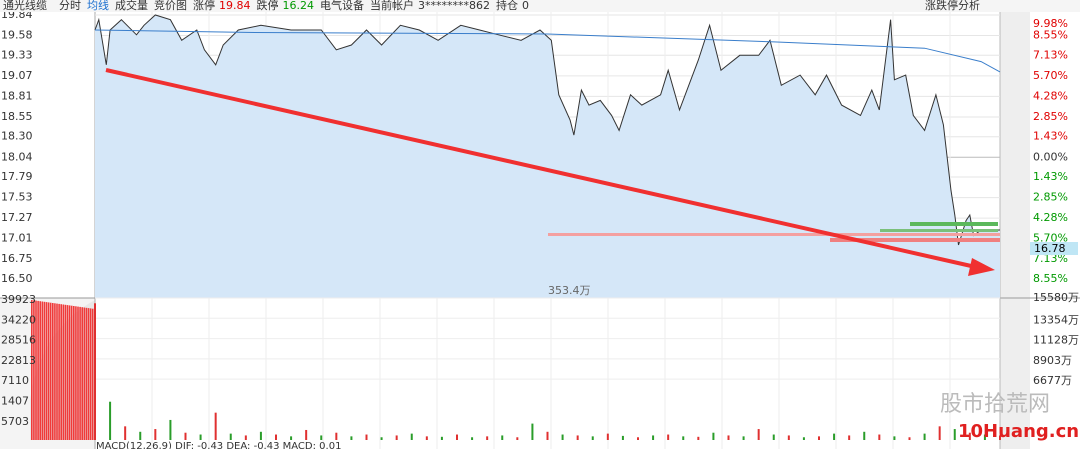 The width and height of the screenshot is (1080, 449). Describe the element at coordinates (18, 360) in the screenshot. I see `left-volume-label: 22813` at that location.